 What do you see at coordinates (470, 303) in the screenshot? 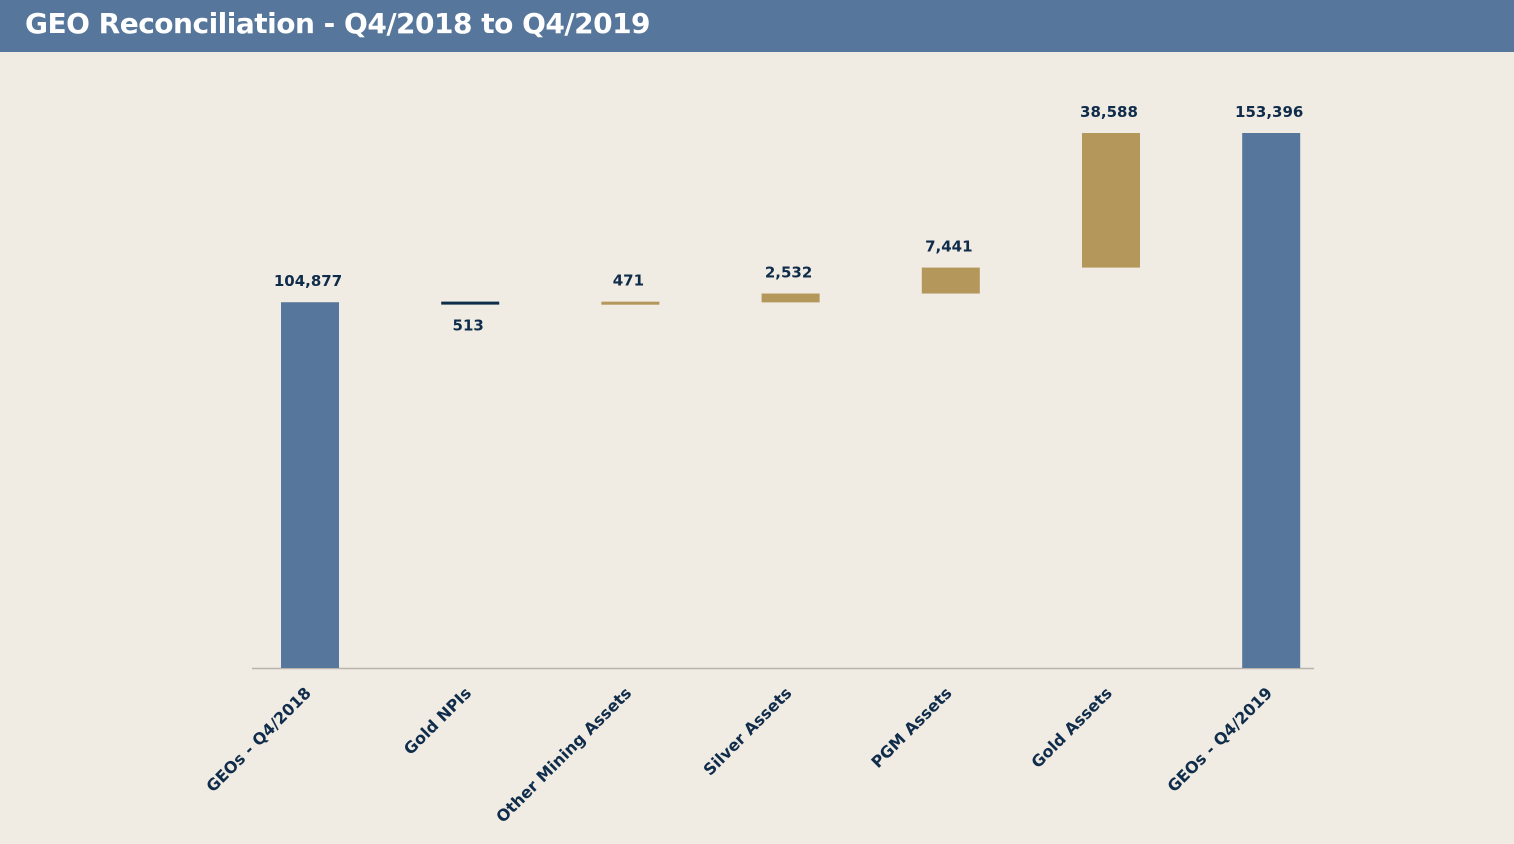
I see `bar-gold-npis` at bounding box center [470, 303].